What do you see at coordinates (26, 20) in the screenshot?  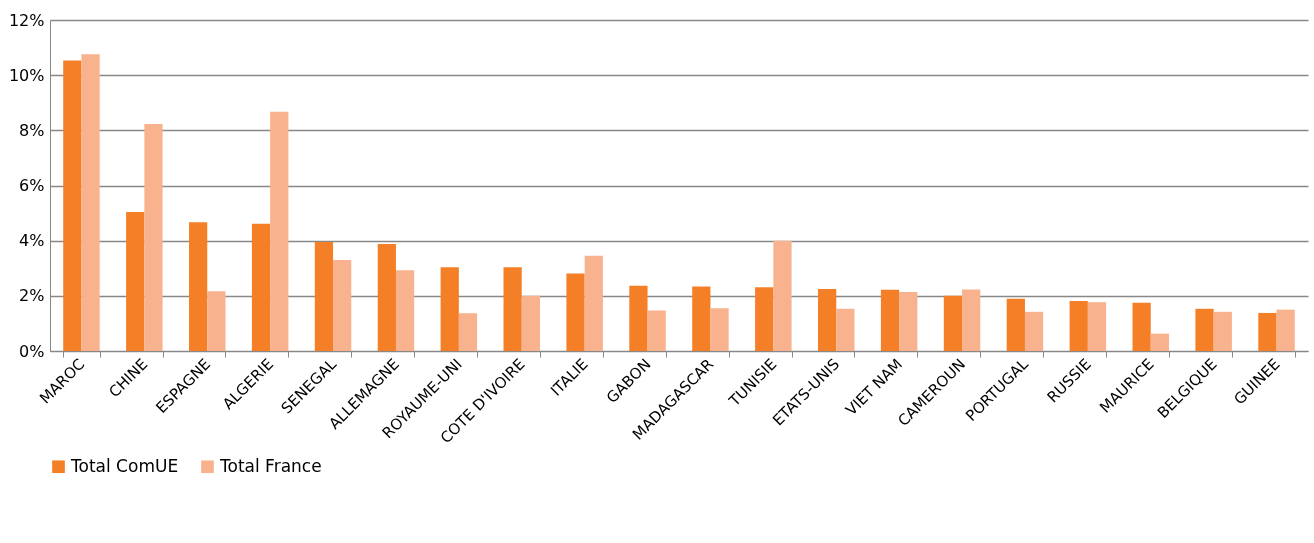 I see `y-tick-label: 12%` at bounding box center [26, 20].